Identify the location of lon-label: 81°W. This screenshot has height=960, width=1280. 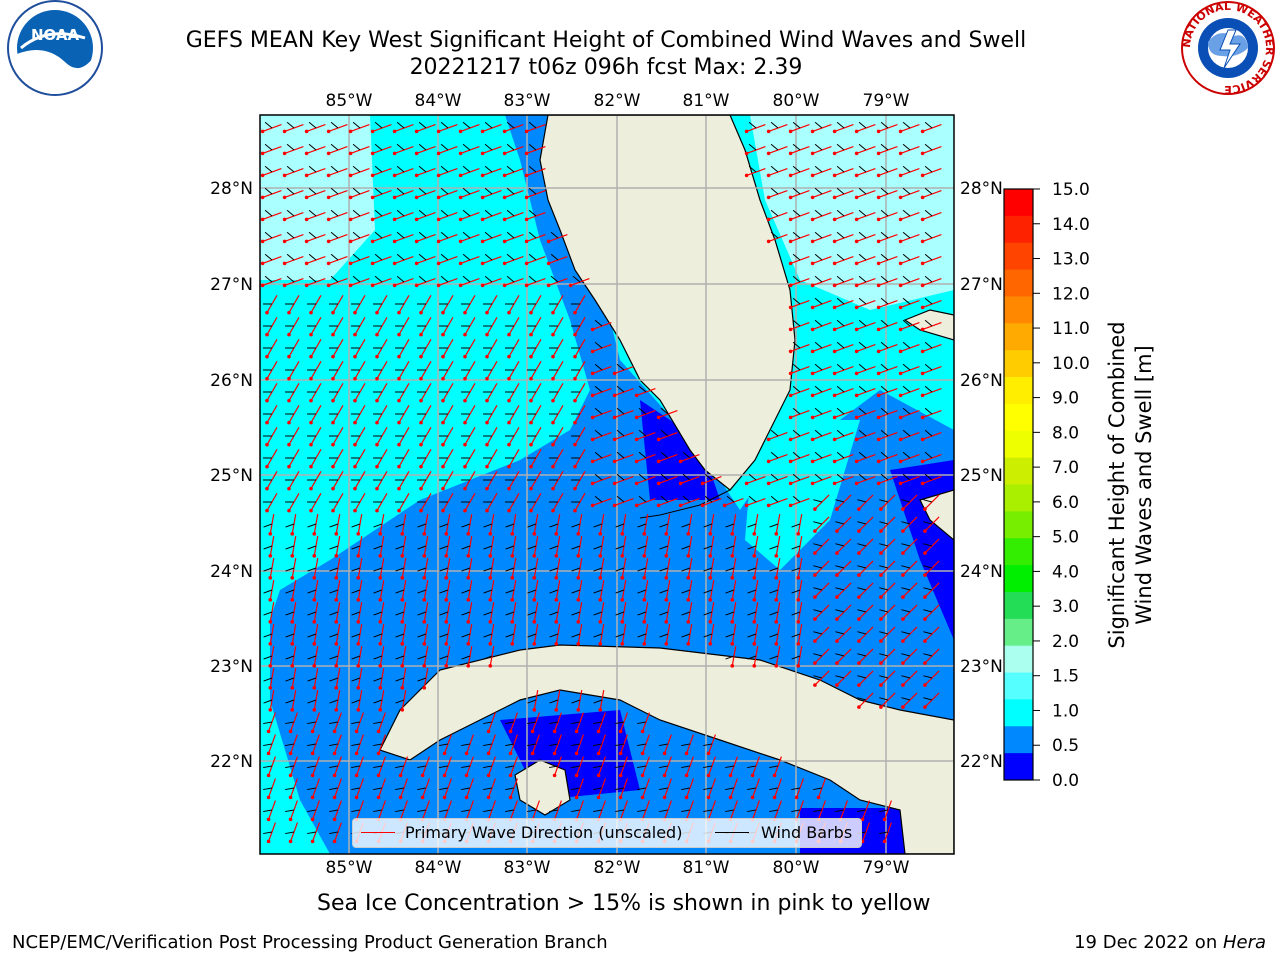
(706, 101).